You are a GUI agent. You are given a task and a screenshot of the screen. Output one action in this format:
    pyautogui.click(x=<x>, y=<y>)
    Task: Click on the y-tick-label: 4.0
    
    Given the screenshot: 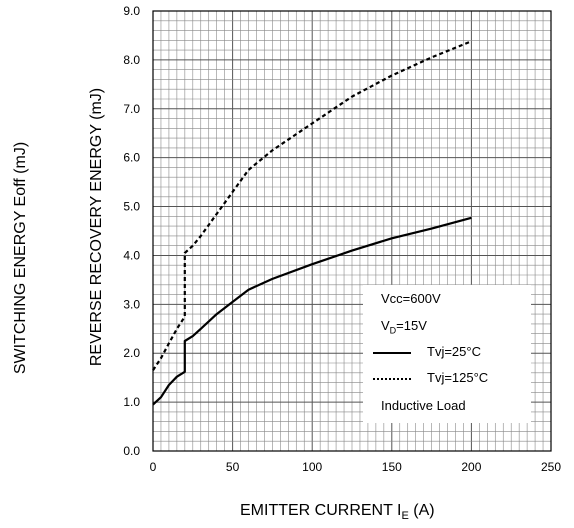 What is the action you would take?
    pyautogui.click(x=131, y=255)
    